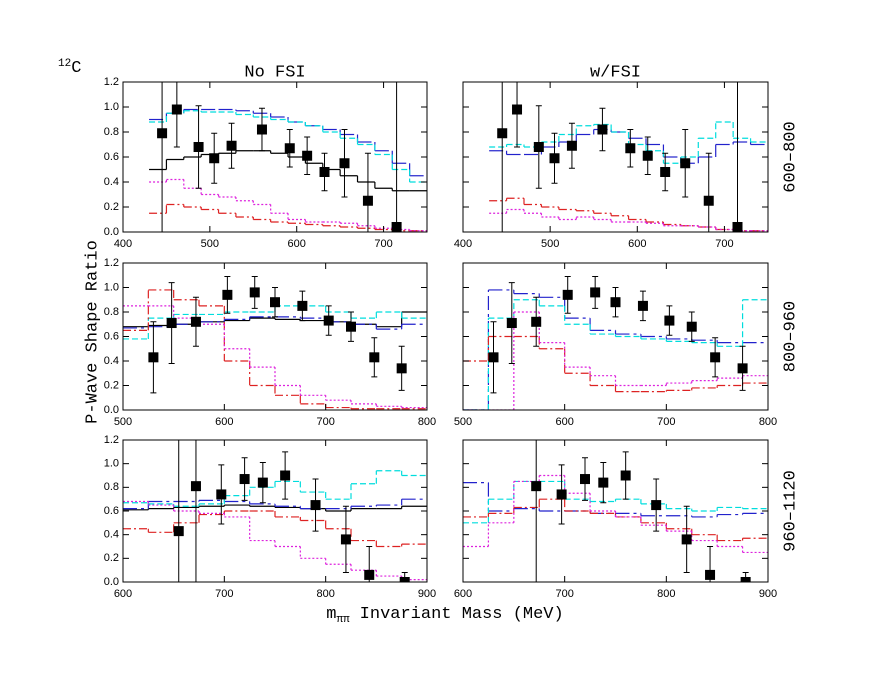 Image resolution: width=872 pixels, height=674 pixels. I want to click on x-axis-label: mππ Invariant Mass (MeV), so click(444, 615).